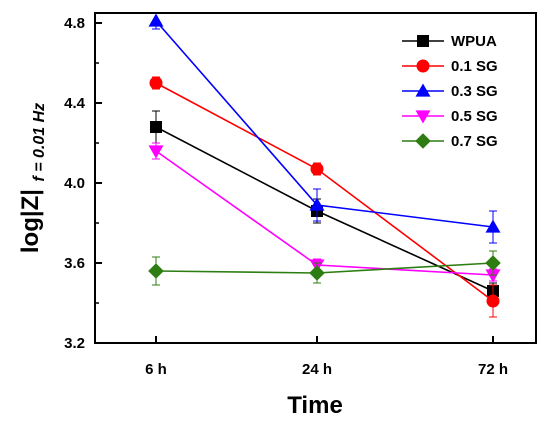 Image resolution: width=550 pixels, height=424 pixels. What do you see at coordinates (474, 116) in the screenshot?
I see `legend-label: 0.5 SG` at bounding box center [474, 116].